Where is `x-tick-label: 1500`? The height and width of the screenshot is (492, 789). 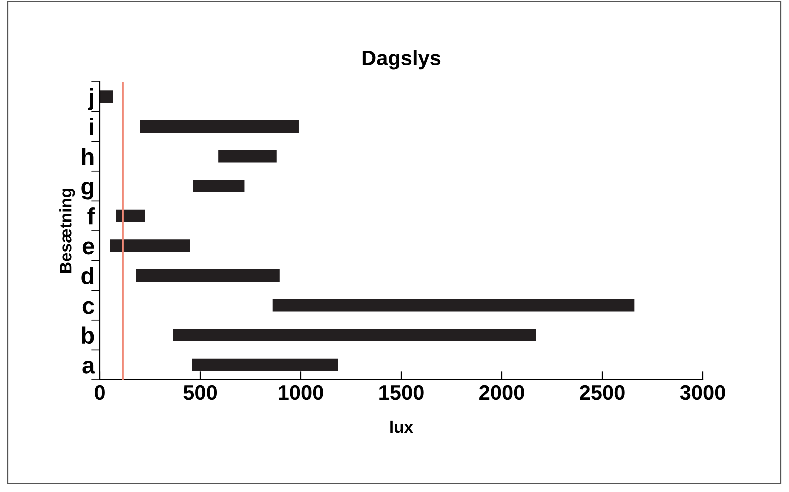
x-tick-label: 1500 is located at coordinates (402, 392).